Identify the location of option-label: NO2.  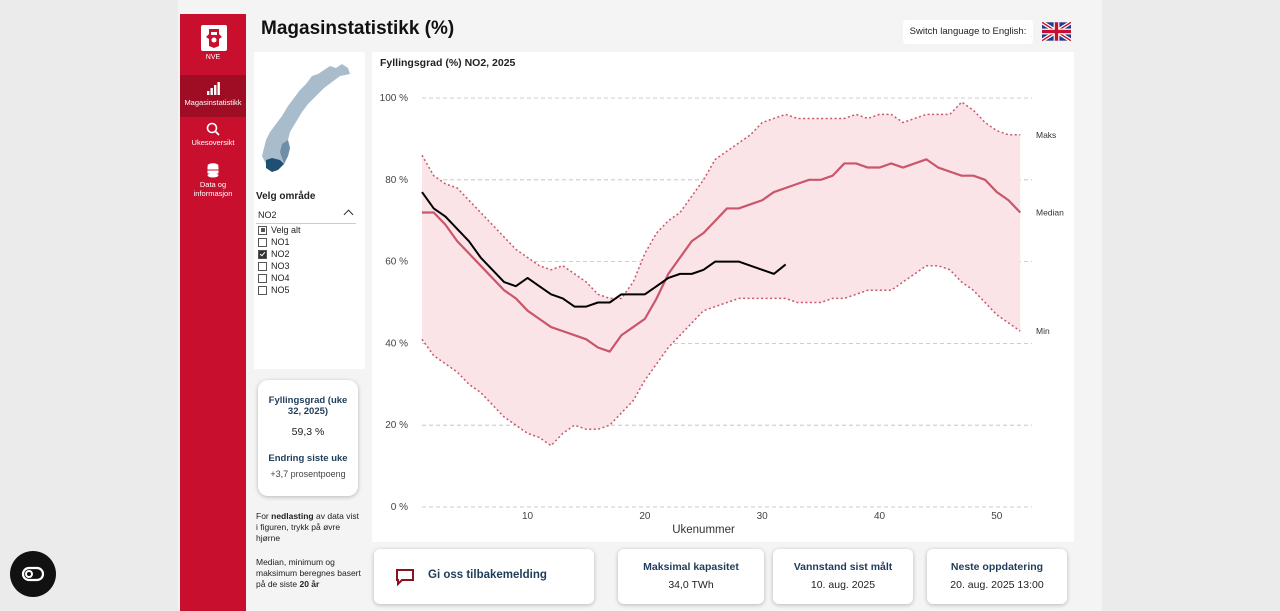
(280, 254).